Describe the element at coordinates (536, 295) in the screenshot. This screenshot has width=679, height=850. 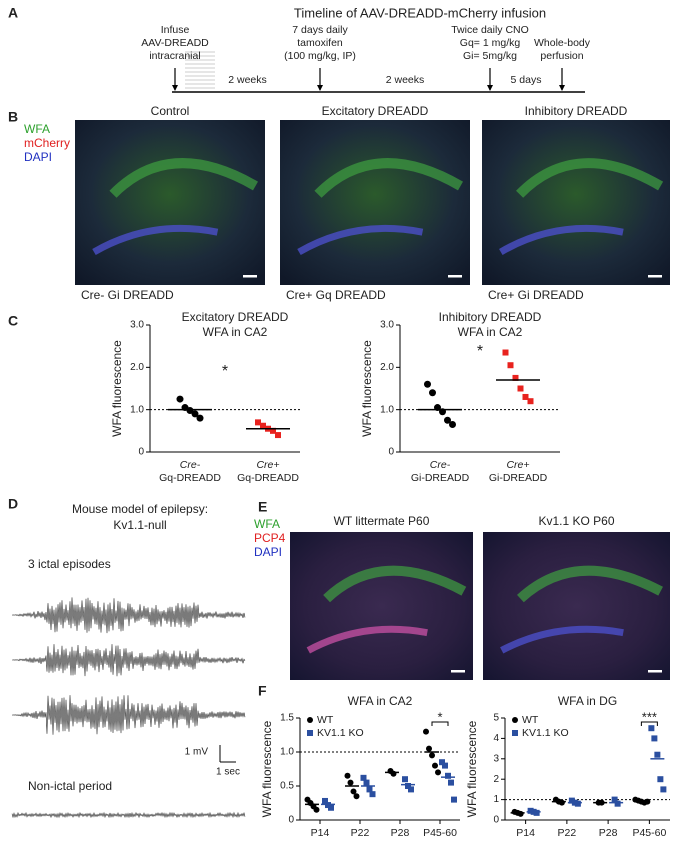
I see `image-caption: Cre+ Gi DREADD` at that location.